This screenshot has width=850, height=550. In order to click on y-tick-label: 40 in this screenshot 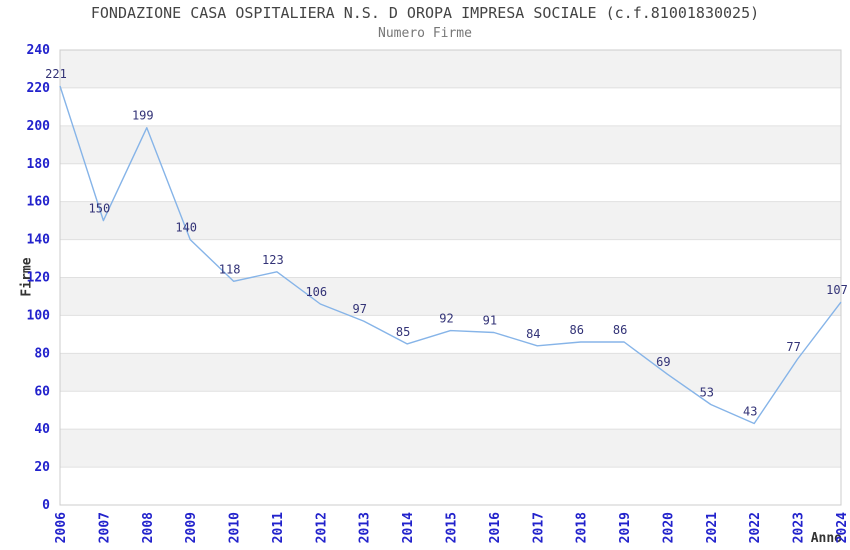, I will do `click(42, 429)`.